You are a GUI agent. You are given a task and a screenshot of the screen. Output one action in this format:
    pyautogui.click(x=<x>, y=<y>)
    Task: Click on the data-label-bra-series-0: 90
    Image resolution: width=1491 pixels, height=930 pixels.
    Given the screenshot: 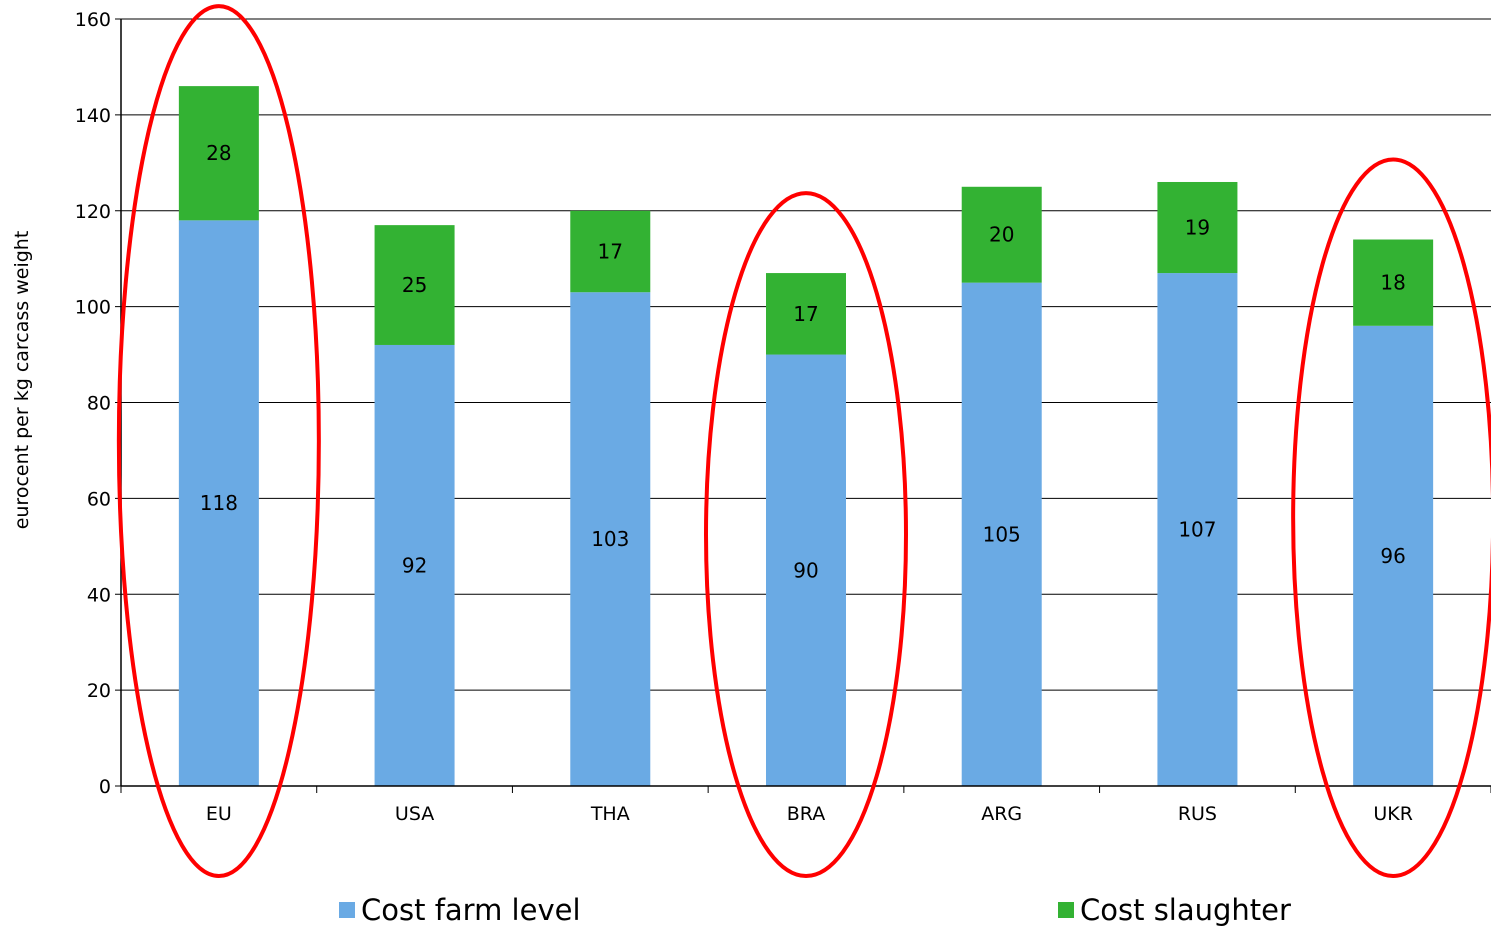 What is the action you would take?
    pyautogui.click(x=805, y=570)
    